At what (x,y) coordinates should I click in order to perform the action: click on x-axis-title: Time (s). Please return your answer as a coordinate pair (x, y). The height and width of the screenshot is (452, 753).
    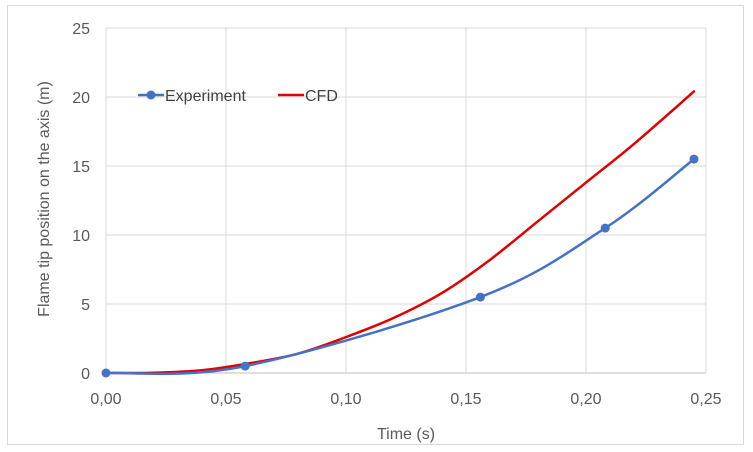
    Looking at the image, I should click on (406, 434).